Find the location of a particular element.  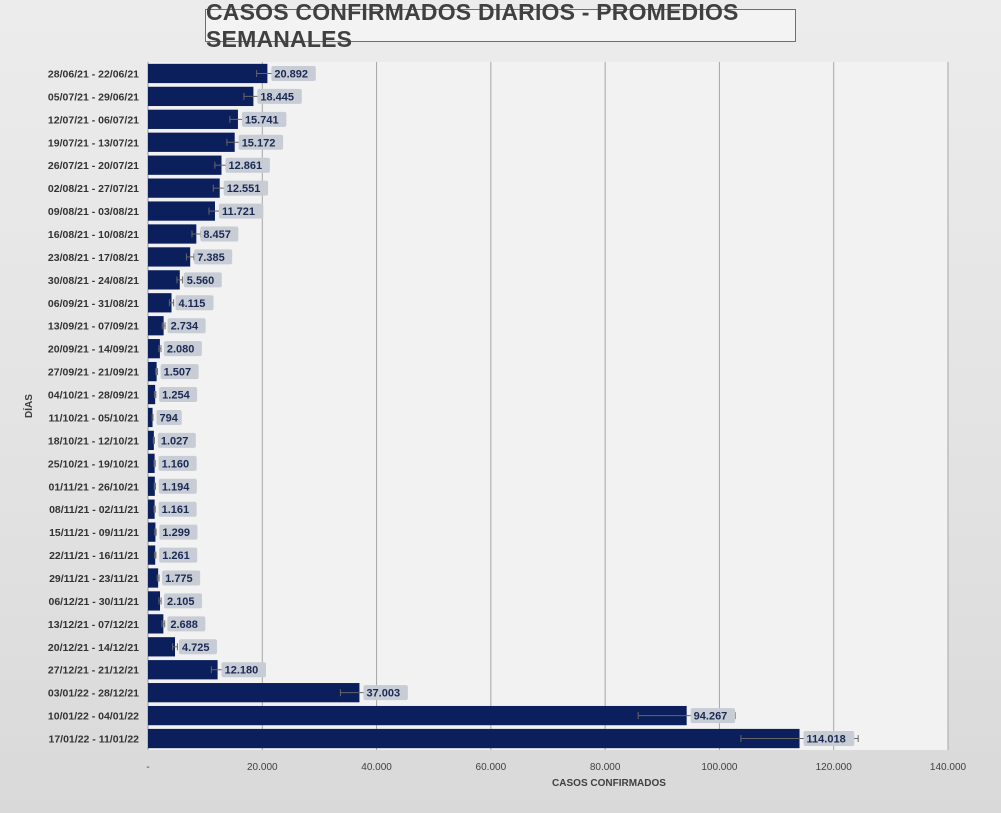

category-label: 01/11/21 - 26/10/21 is located at coordinates (94, 487).